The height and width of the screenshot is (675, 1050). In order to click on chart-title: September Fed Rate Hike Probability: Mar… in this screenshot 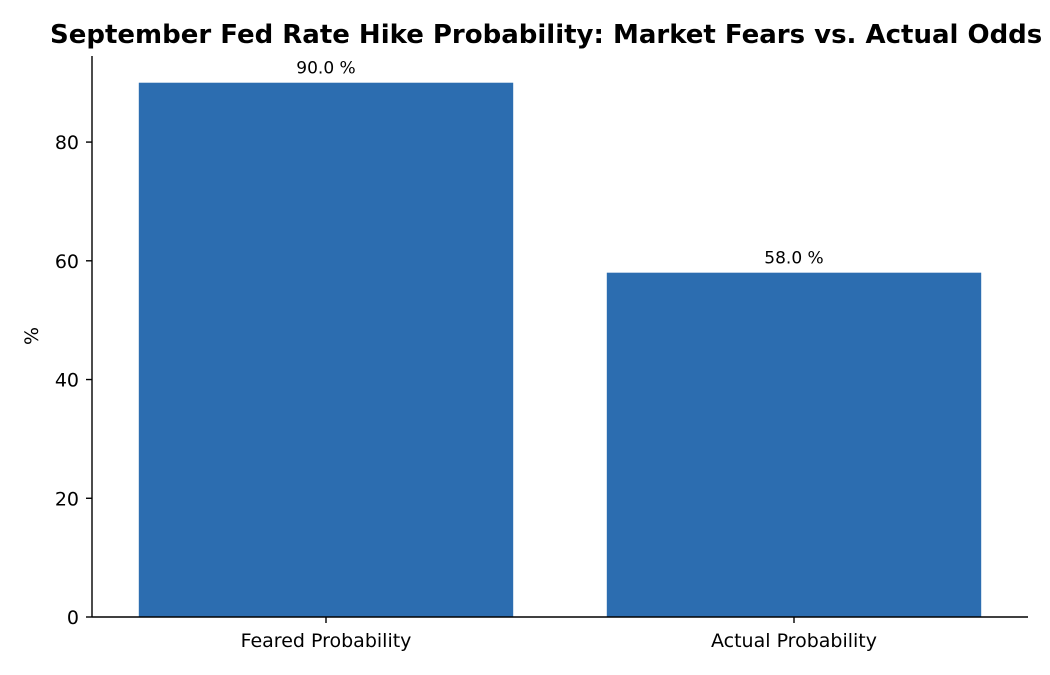, I will do `click(546, 35)`.